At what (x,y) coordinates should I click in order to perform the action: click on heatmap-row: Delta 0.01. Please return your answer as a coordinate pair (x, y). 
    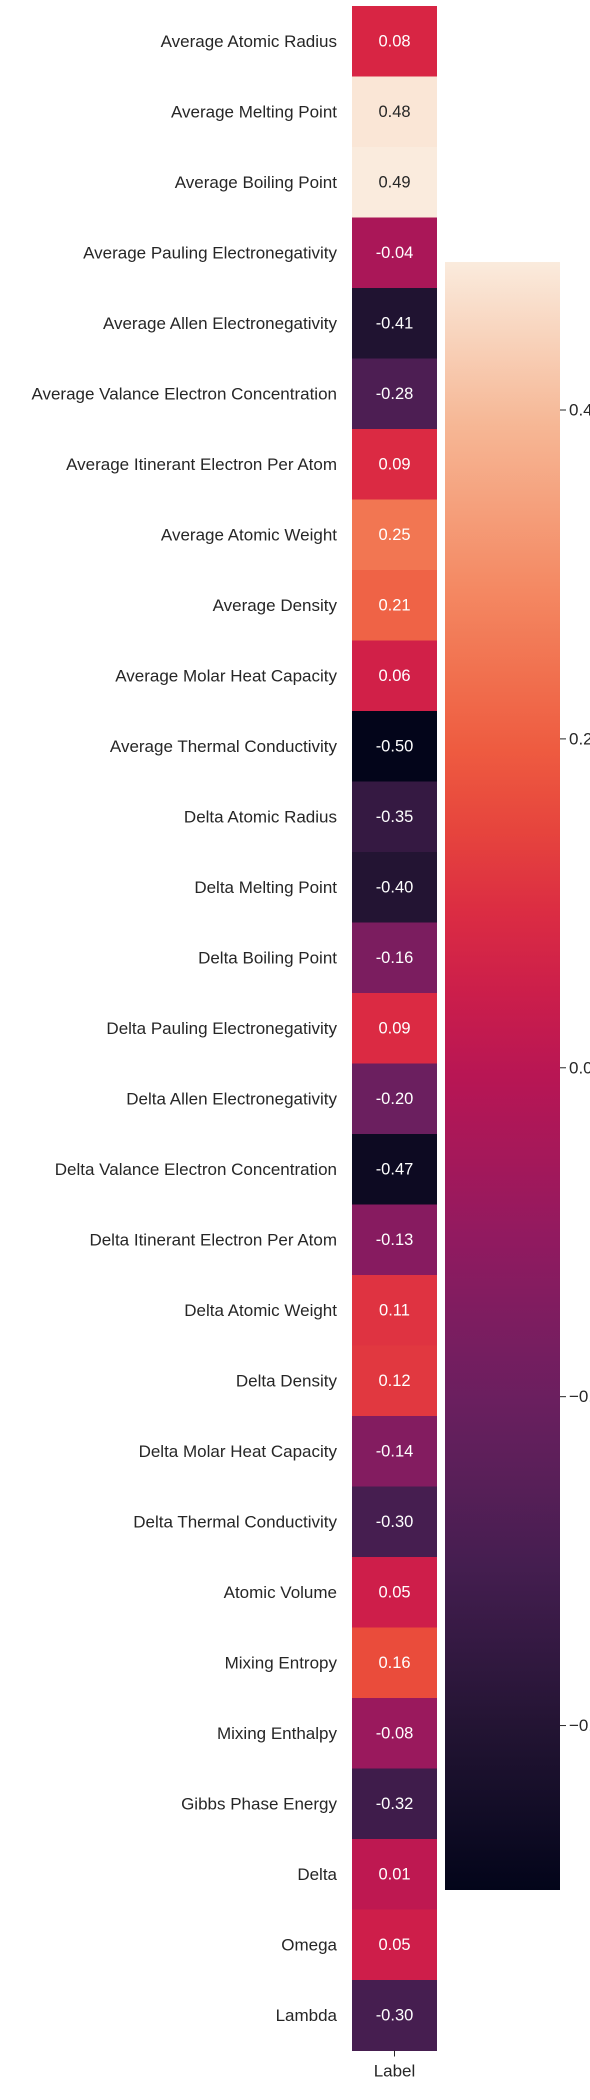
    Looking at the image, I should click on (367, 1874).